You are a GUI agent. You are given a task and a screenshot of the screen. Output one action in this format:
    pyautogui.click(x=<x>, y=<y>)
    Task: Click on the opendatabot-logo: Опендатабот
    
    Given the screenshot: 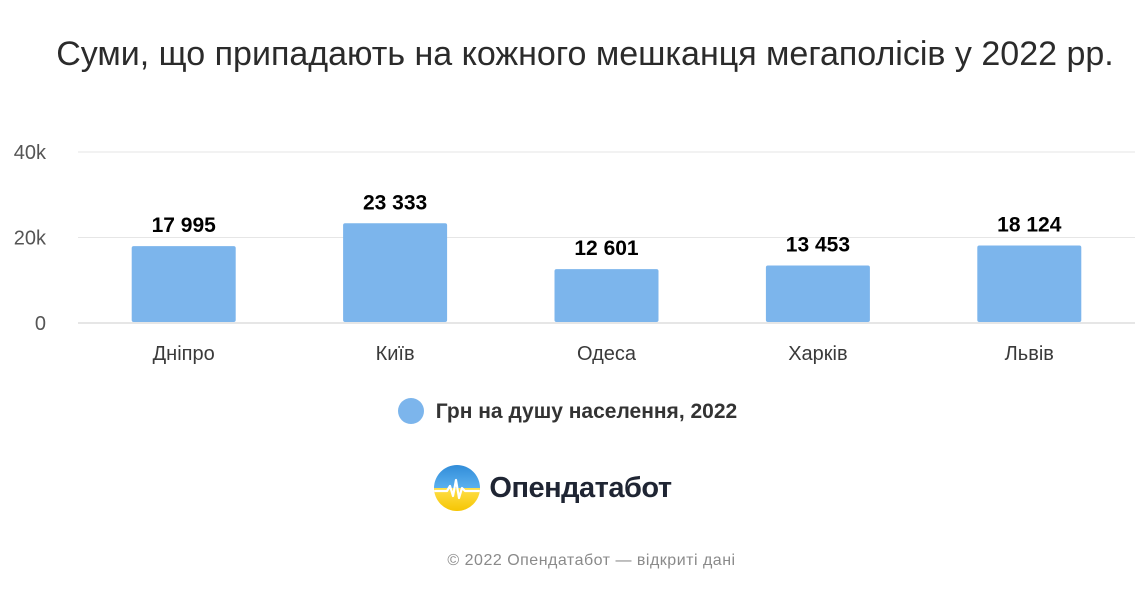 What is the action you would take?
    pyautogui.click(x=567, y=488)
    